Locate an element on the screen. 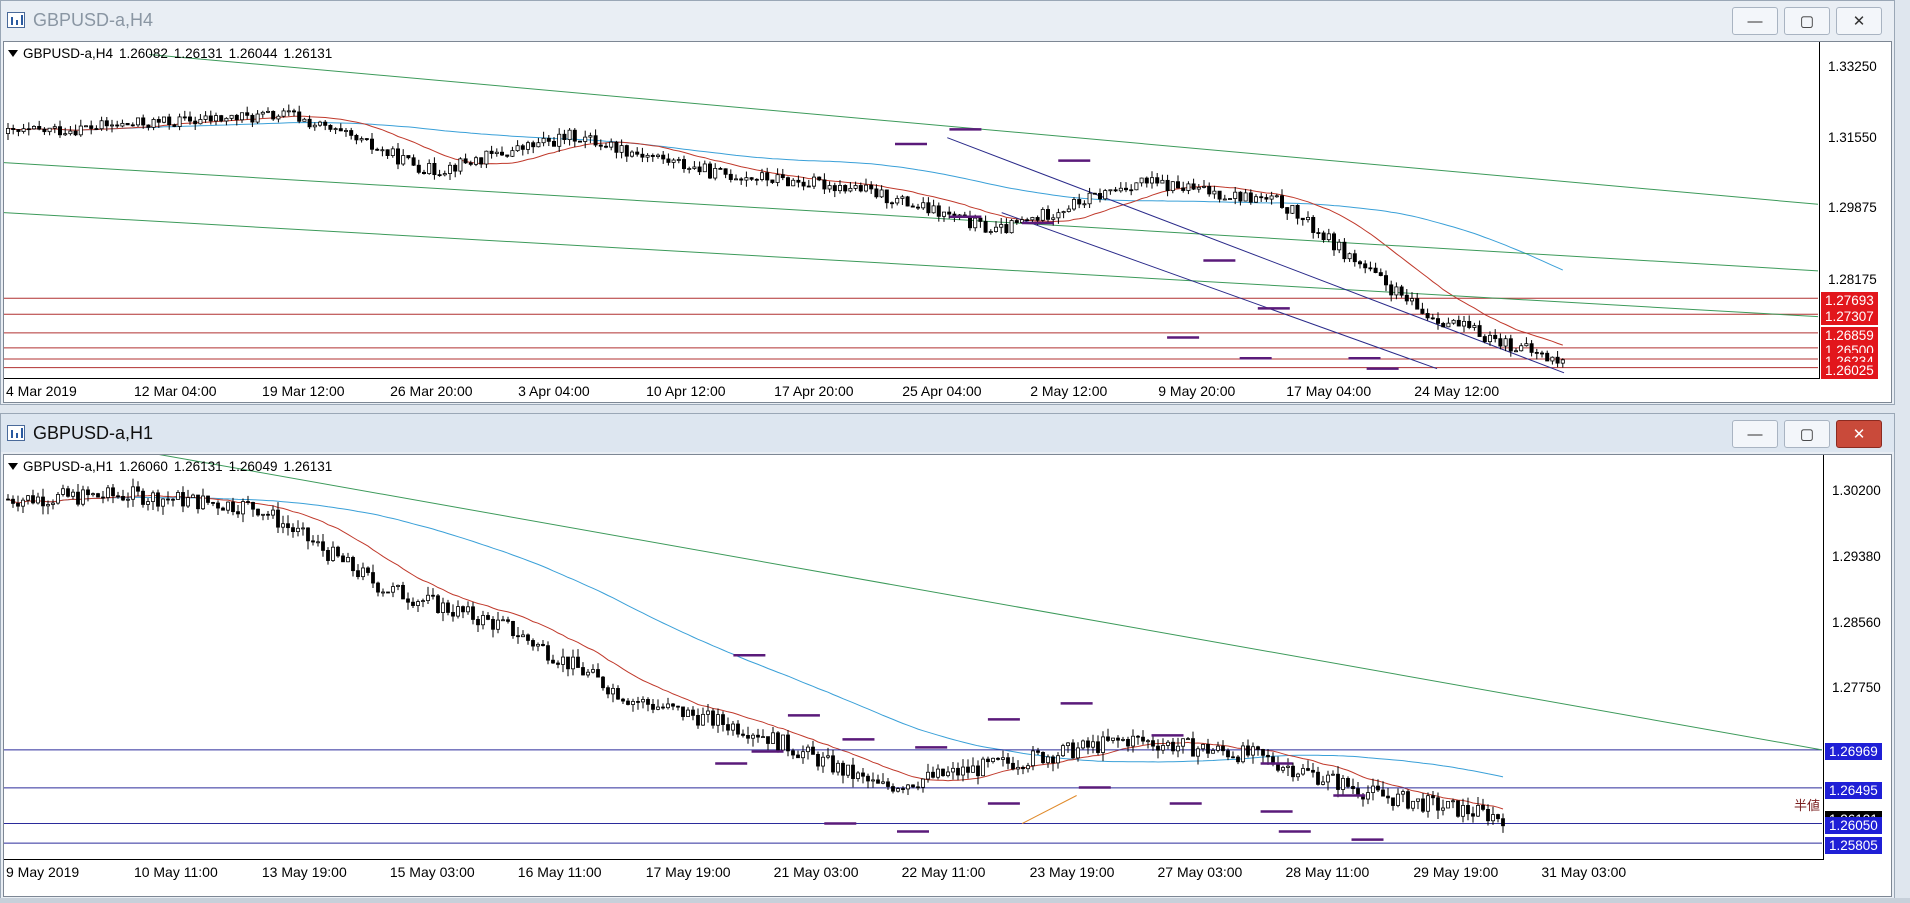  time-tick: 9 May 2019 is located at coordinates (43, 872).